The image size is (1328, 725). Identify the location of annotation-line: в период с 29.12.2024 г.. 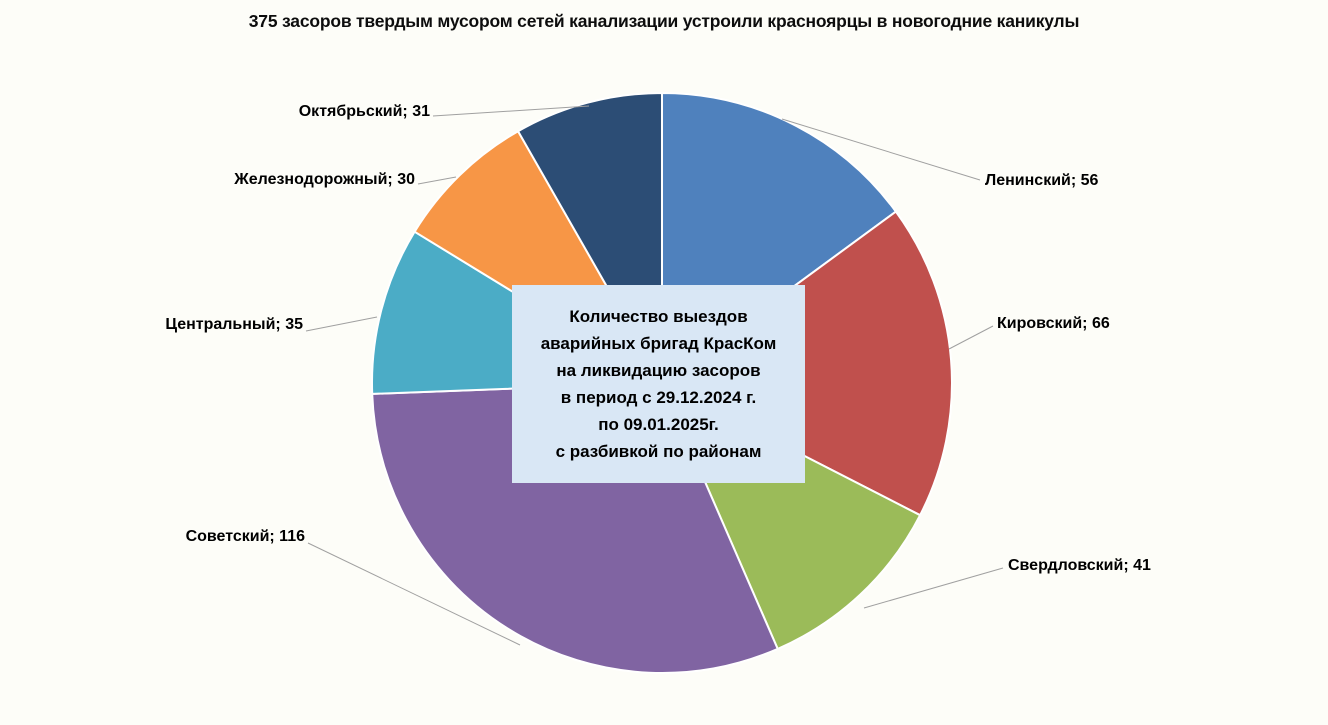
(658, 397).